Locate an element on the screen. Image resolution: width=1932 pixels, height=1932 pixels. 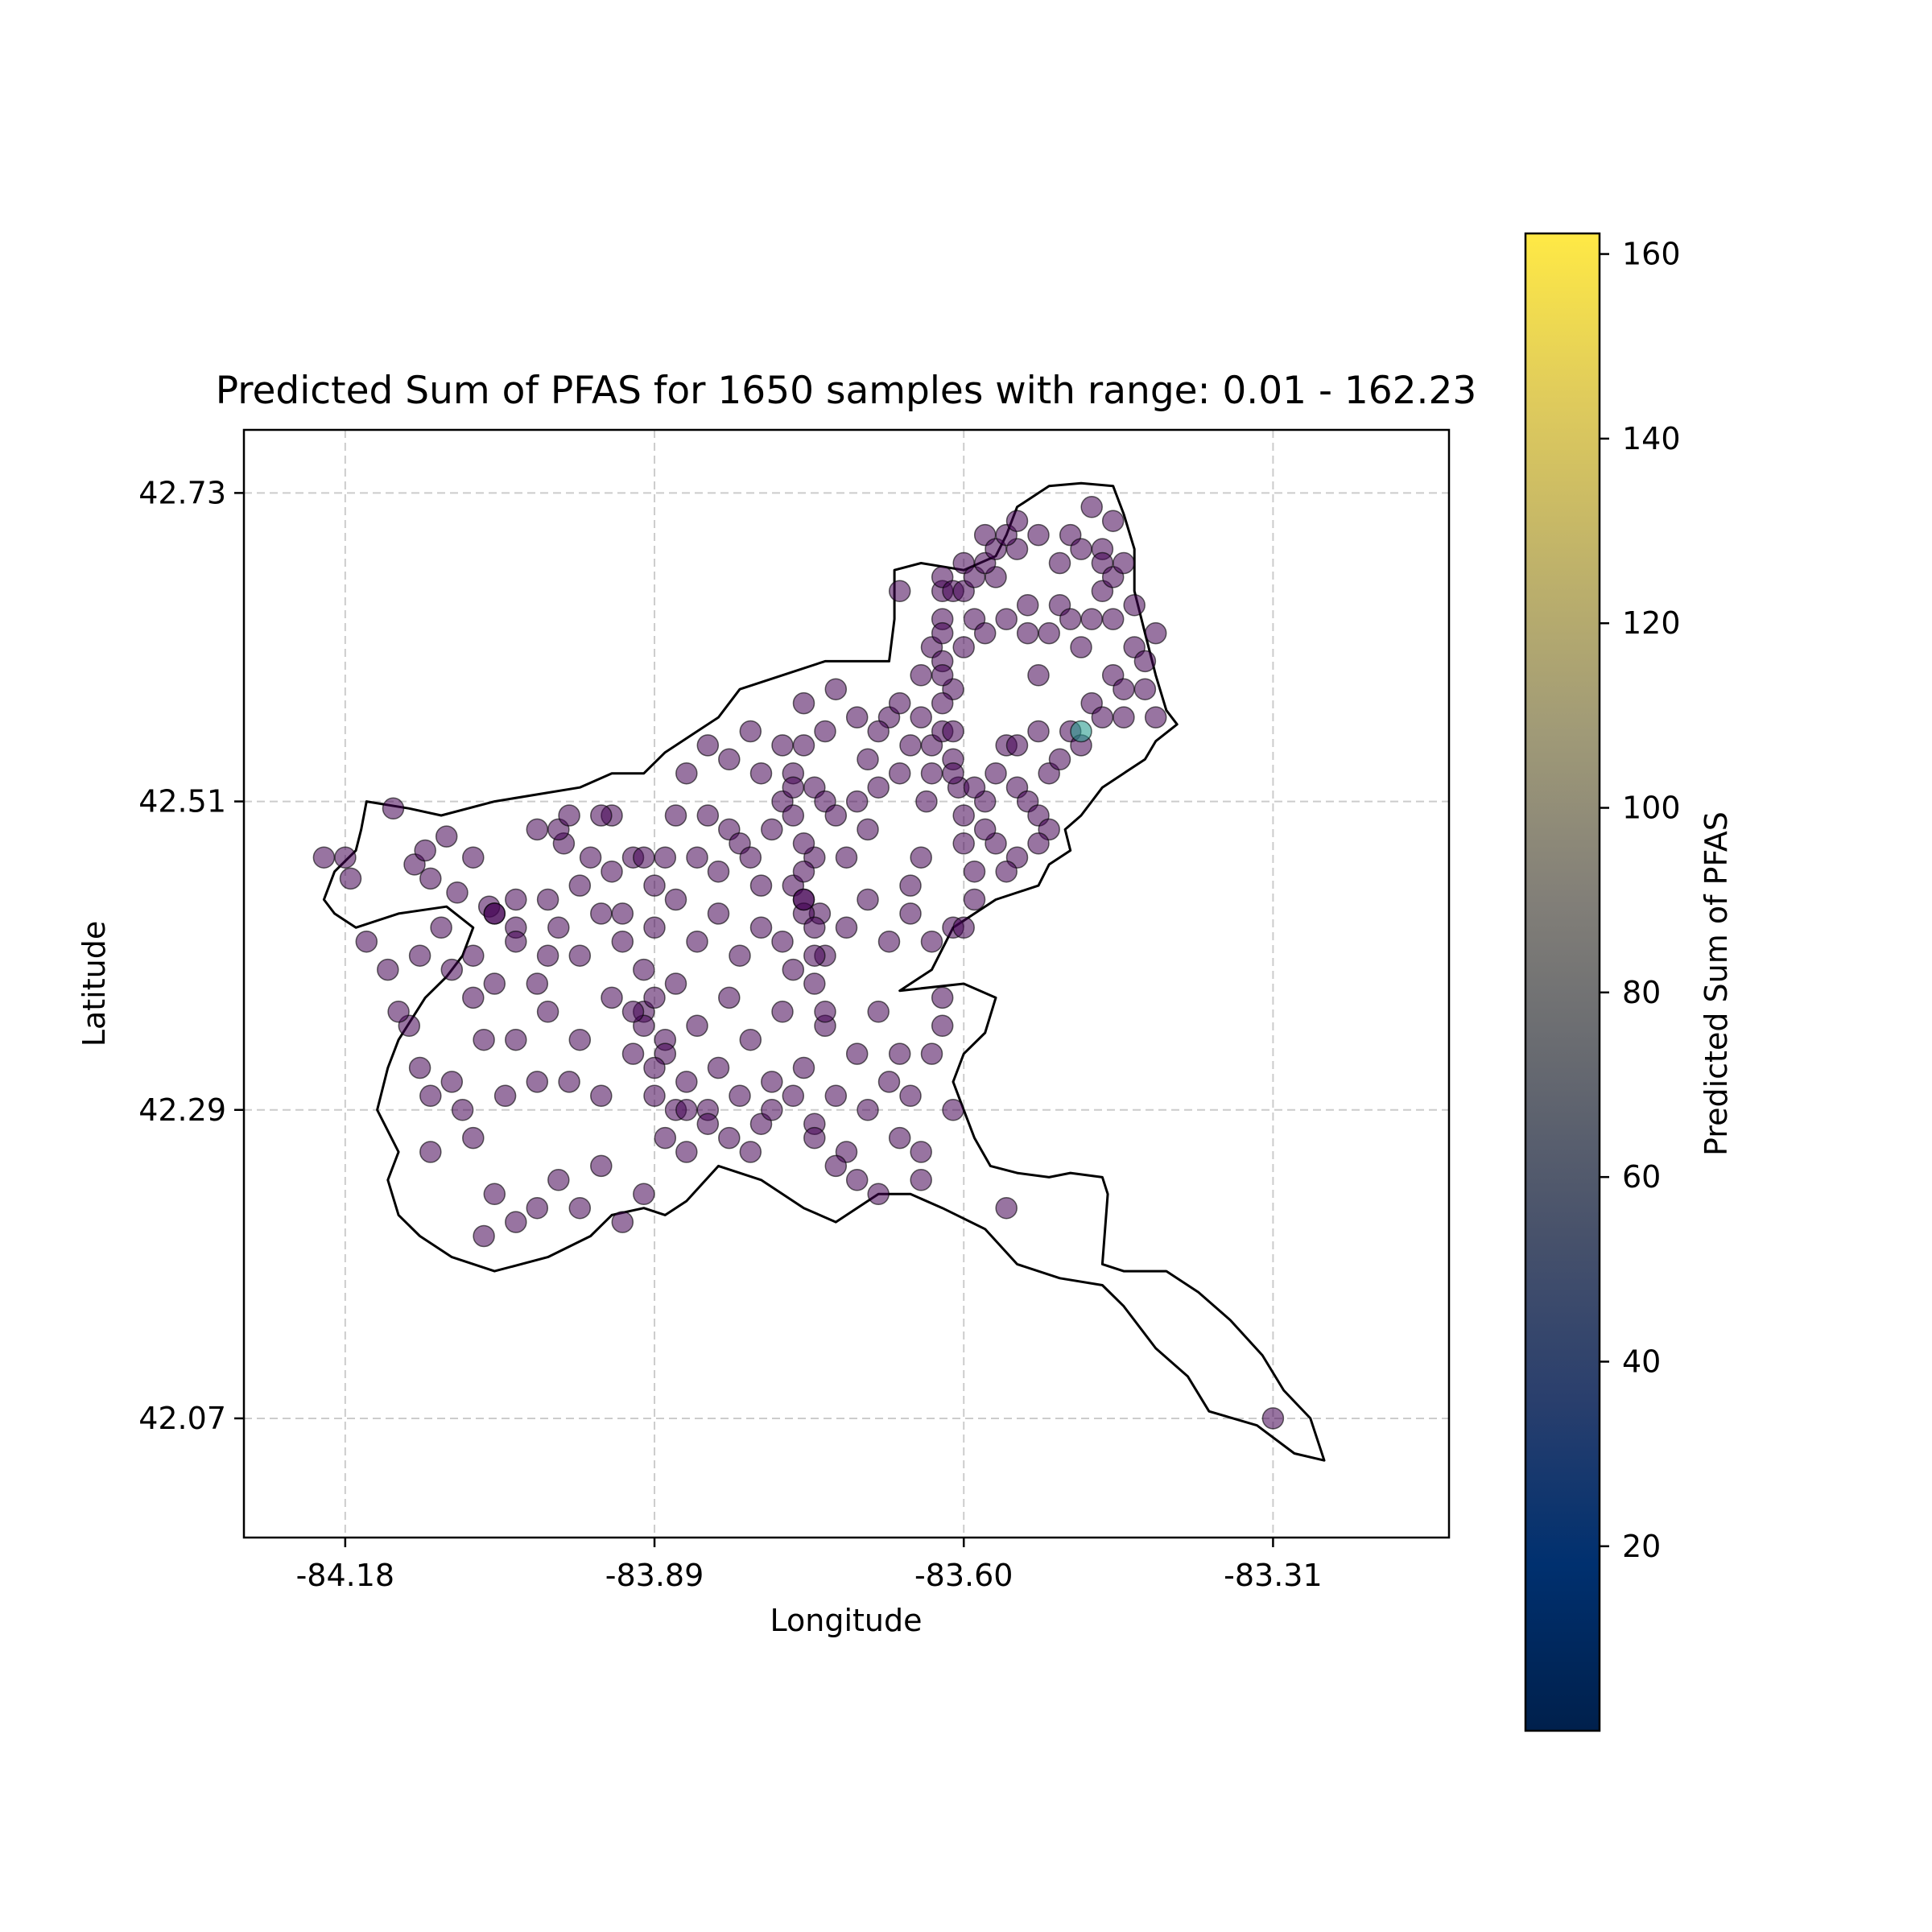
x-axis-label: Longitude is located at coordinates (846, 1620).